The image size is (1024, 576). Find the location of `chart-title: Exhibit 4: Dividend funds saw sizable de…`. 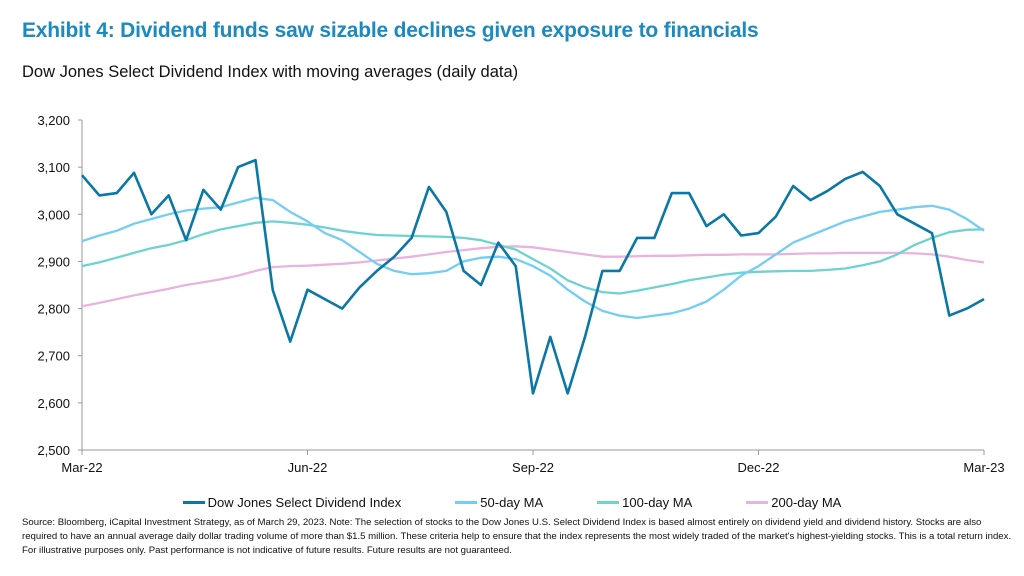

chart-title: Exhibit 4: Dividend funds saw sizable de… is located at coordinates (390, 30).